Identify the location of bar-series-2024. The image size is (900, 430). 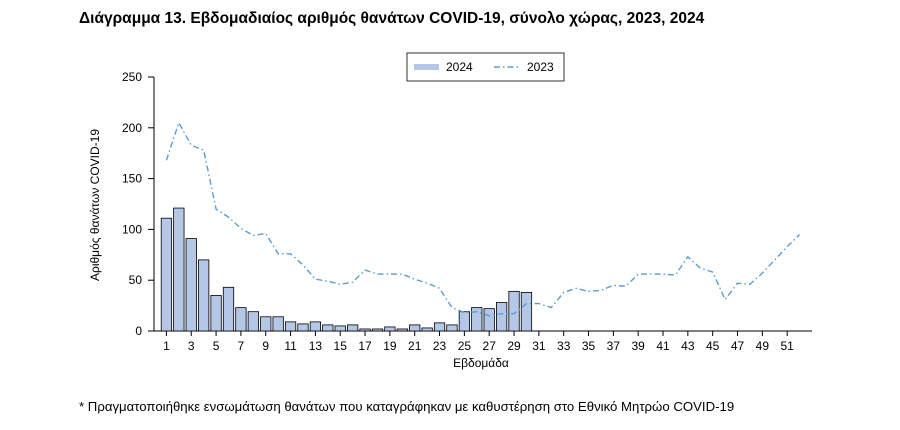
(346, 269).